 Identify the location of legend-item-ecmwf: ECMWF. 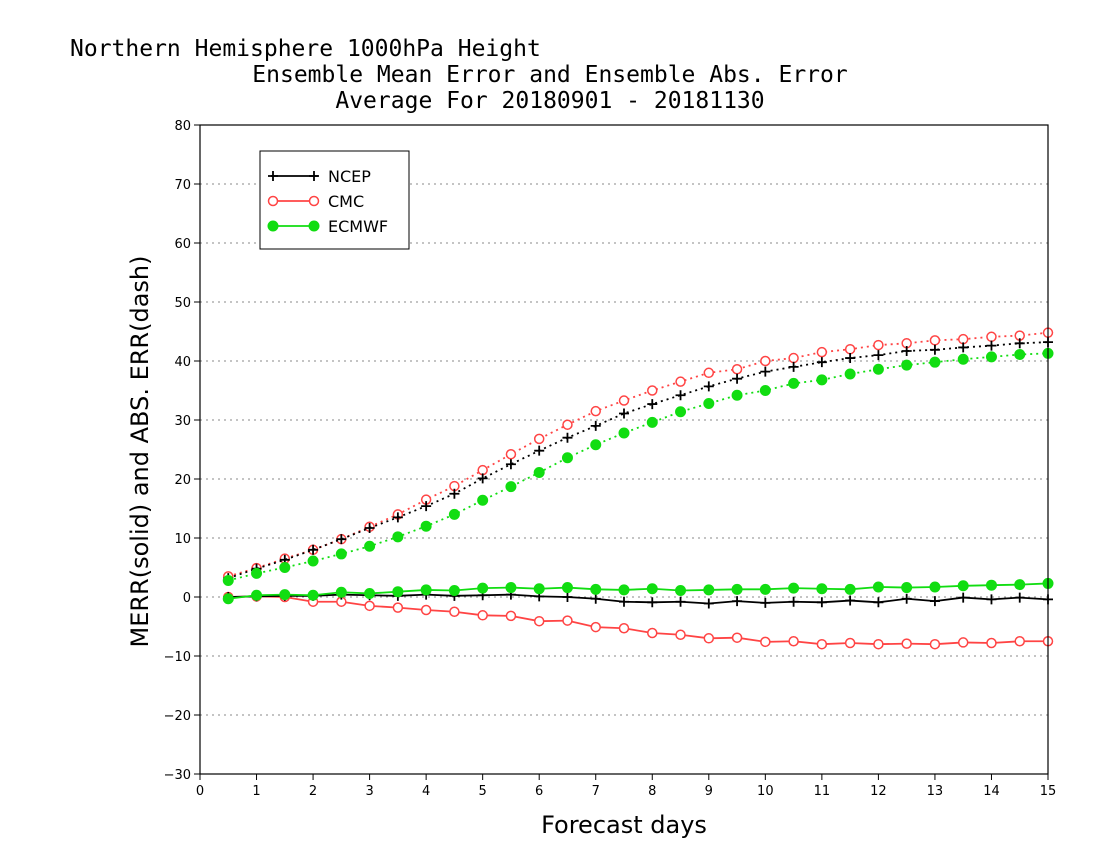
(327, 226).